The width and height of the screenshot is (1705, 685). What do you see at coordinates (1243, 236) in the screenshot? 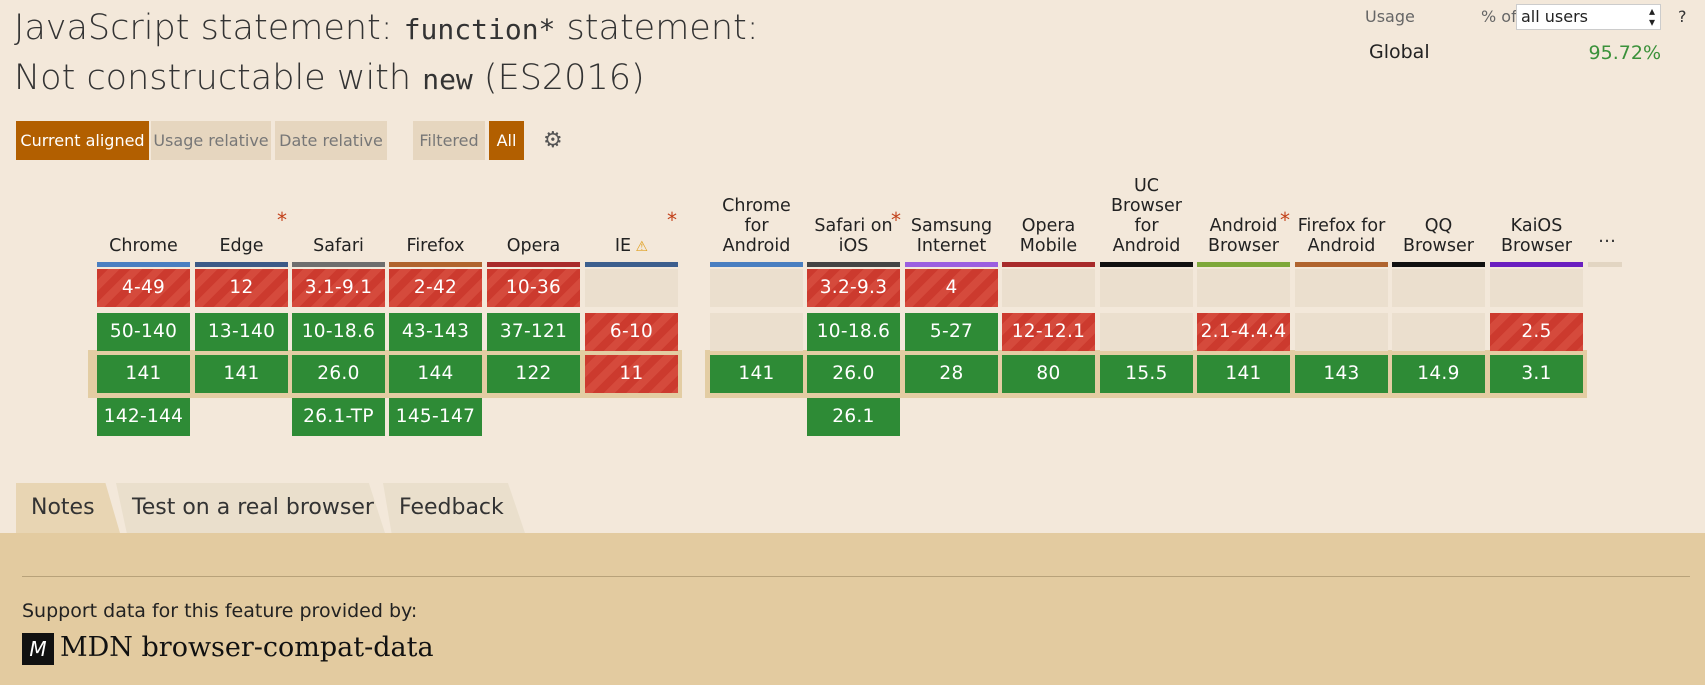
I see `browser-header-android-browser: Android Browser` at bounding box center [1243, 236].